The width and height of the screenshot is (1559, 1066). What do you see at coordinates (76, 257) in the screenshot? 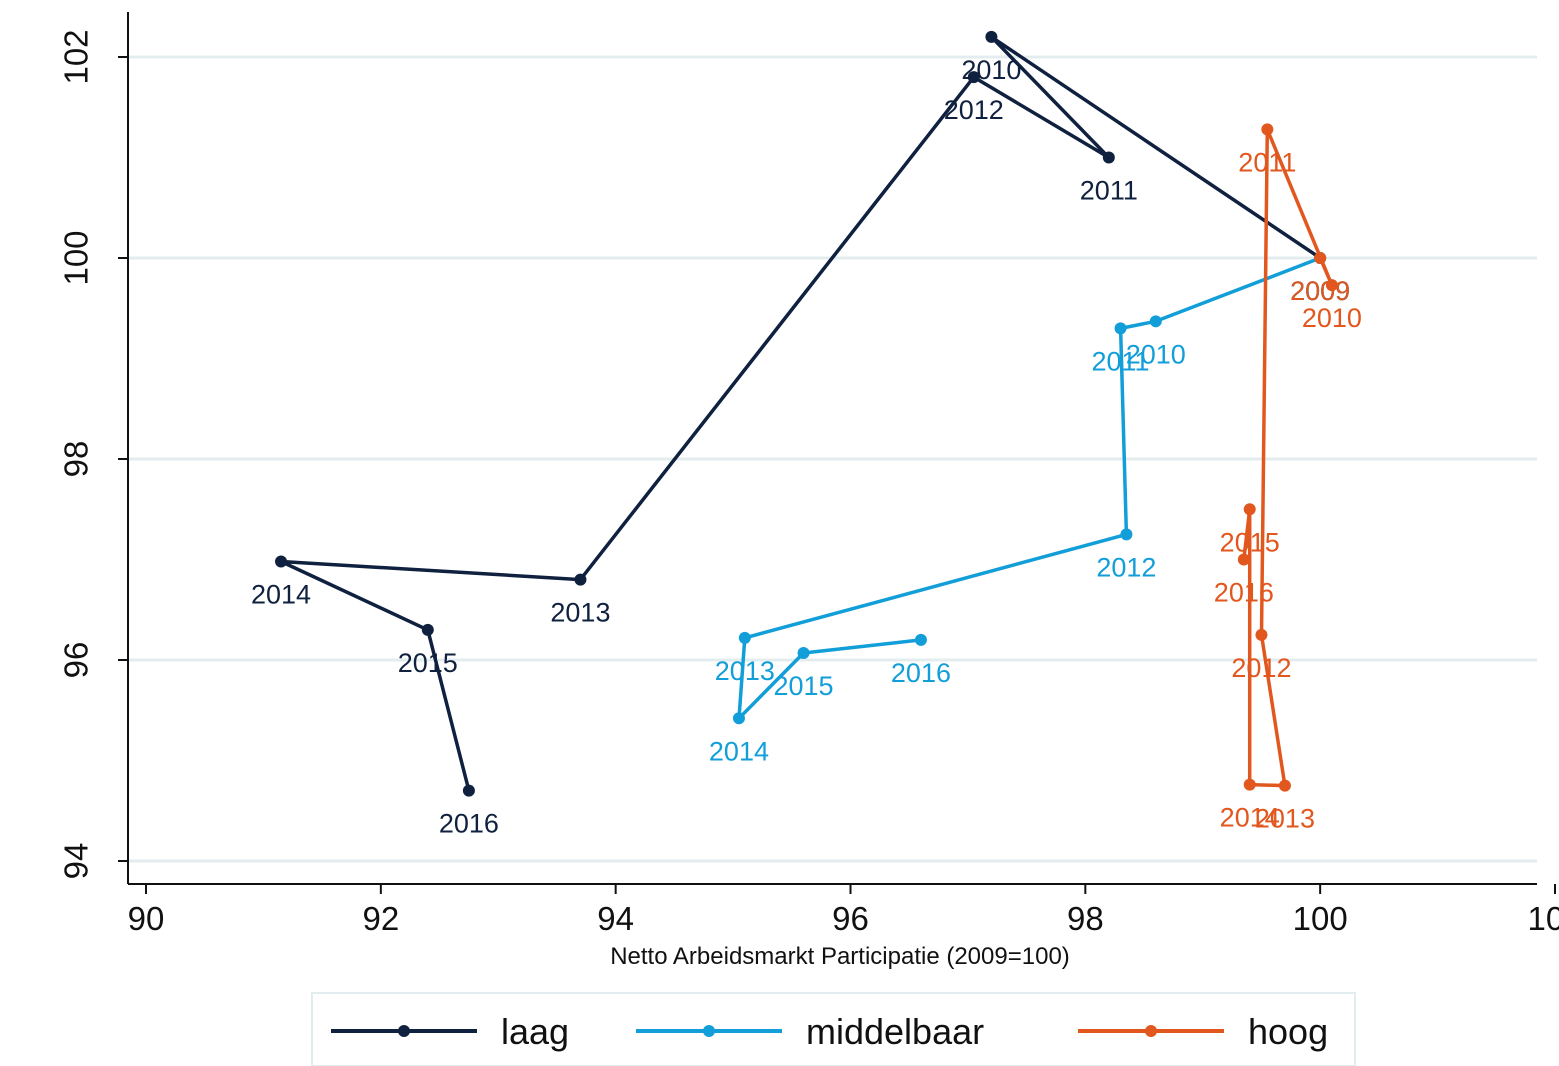
I see `y-tick-label: 100` at bounding box center [76, 257].